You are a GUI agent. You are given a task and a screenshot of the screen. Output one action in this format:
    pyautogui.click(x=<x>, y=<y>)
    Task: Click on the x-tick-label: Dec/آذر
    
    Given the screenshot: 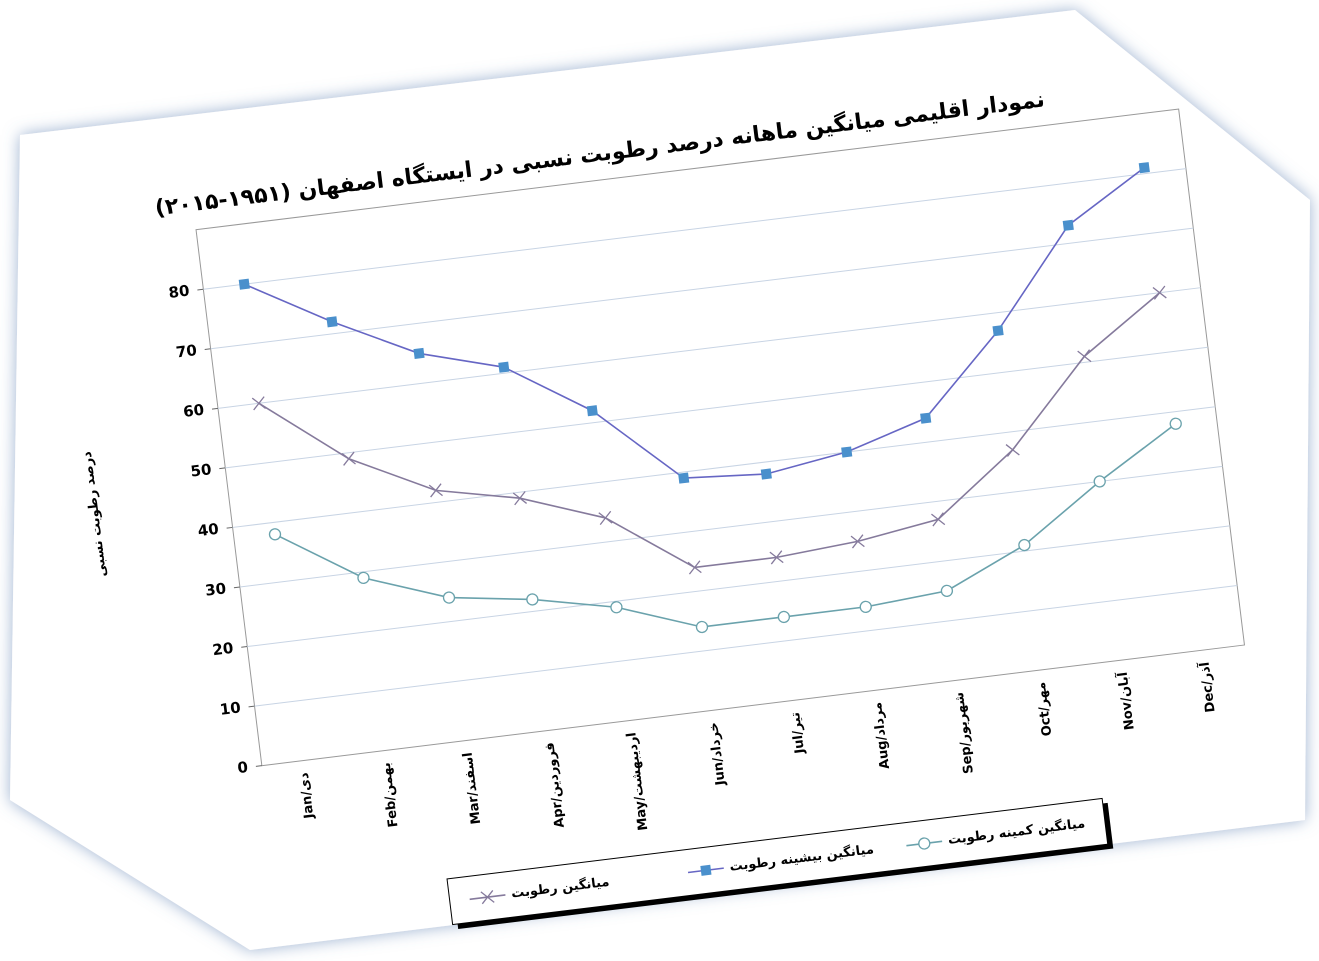 What is the action you would take?
    pyautogui.click(x=1206, y=686)
    